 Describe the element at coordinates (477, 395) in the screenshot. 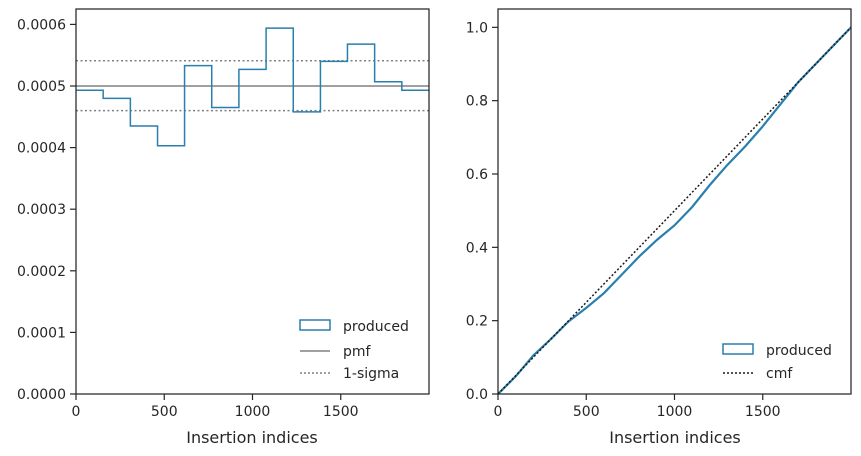

I see `right-y-tick-label: 0.0` at that location.